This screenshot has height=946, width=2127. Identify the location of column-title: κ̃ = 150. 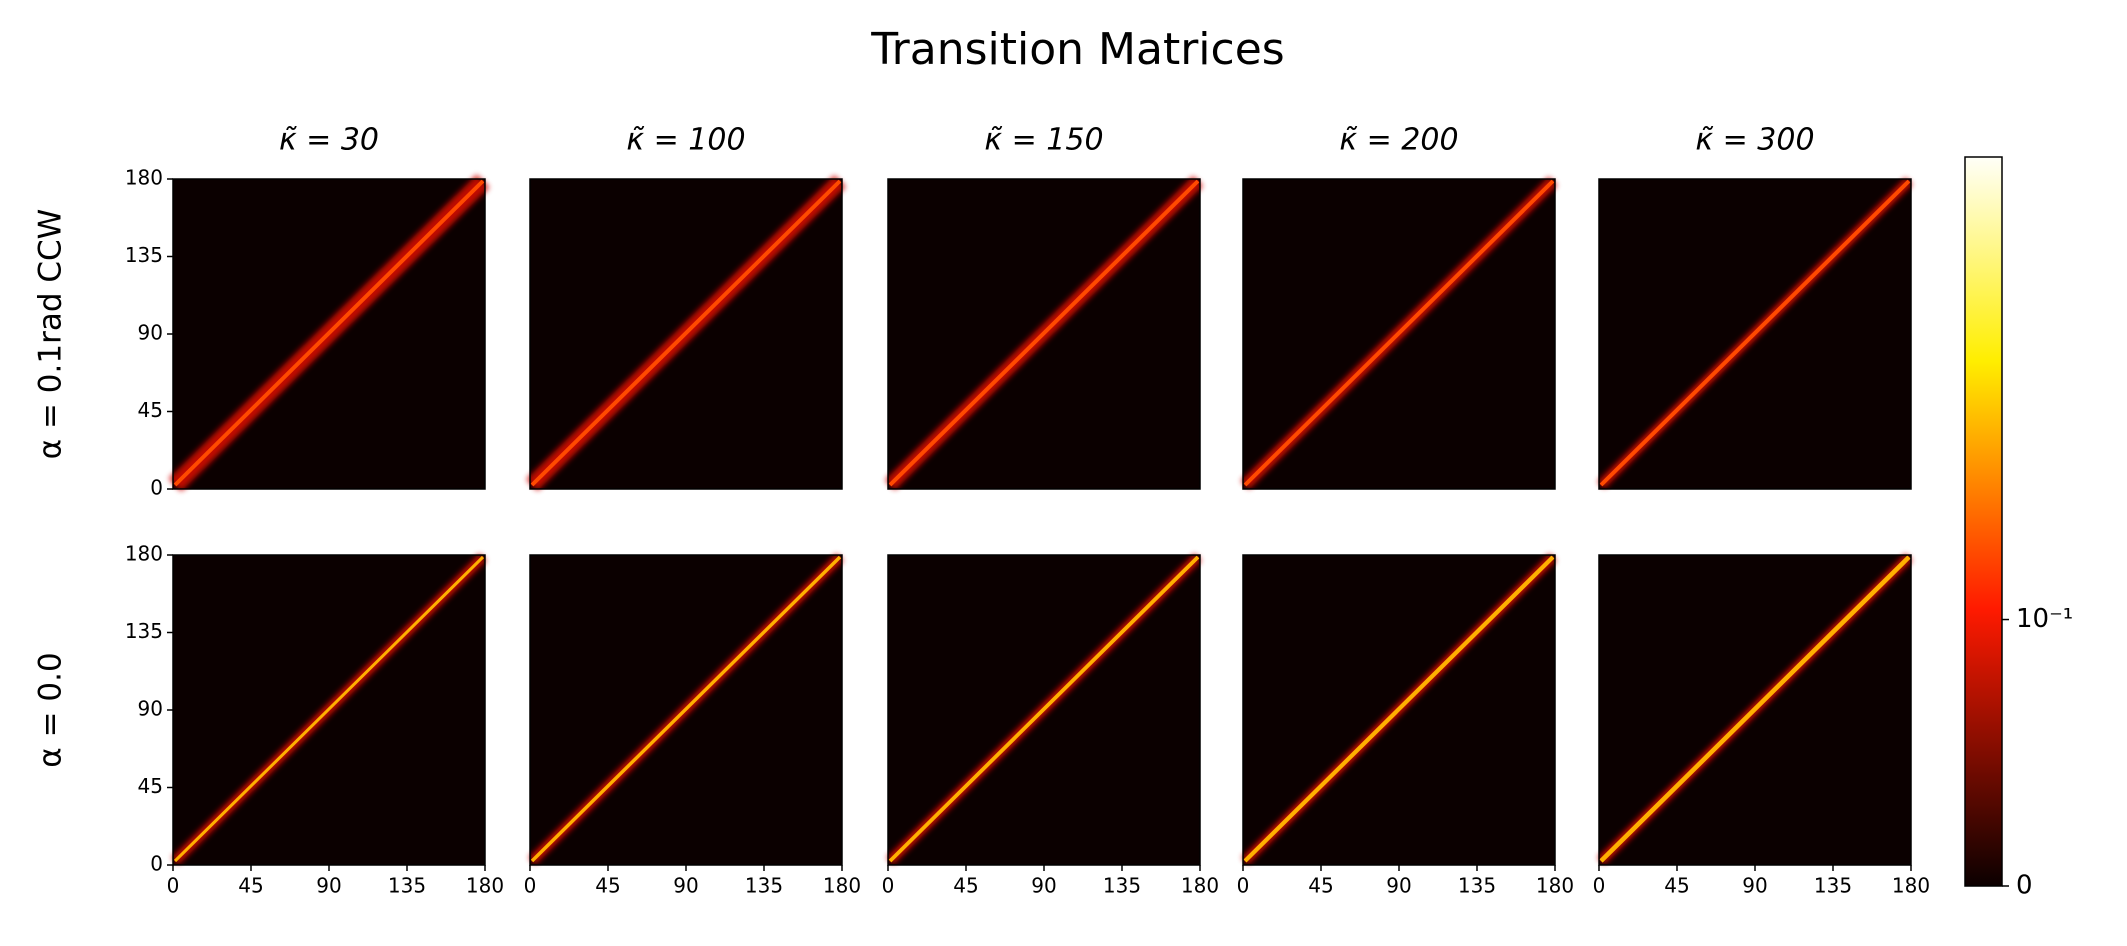
(1043, 140).